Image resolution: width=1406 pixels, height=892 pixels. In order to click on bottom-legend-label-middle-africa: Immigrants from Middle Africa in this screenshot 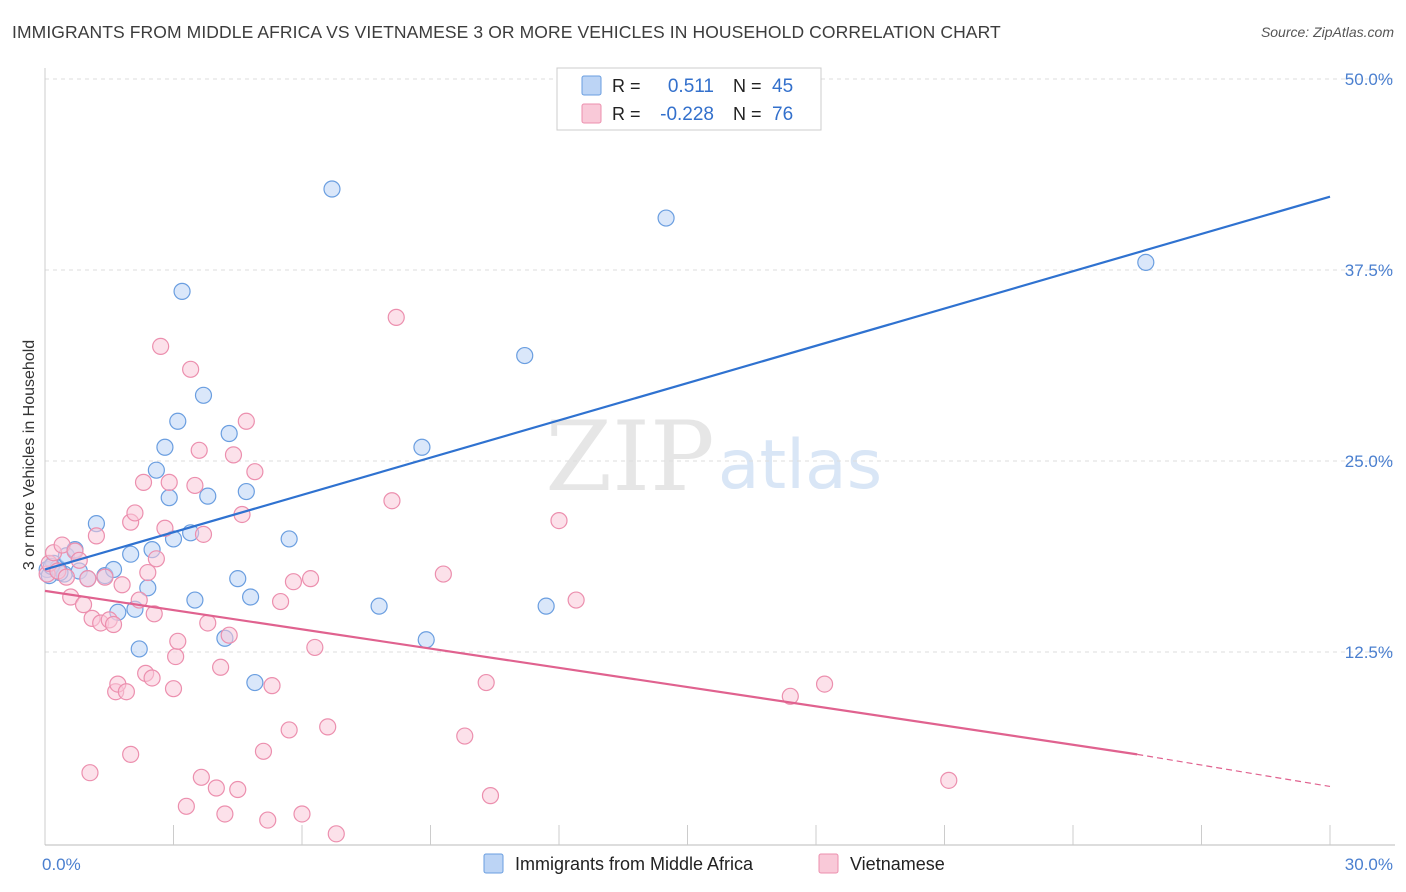, I will do `click(634, 864)`.